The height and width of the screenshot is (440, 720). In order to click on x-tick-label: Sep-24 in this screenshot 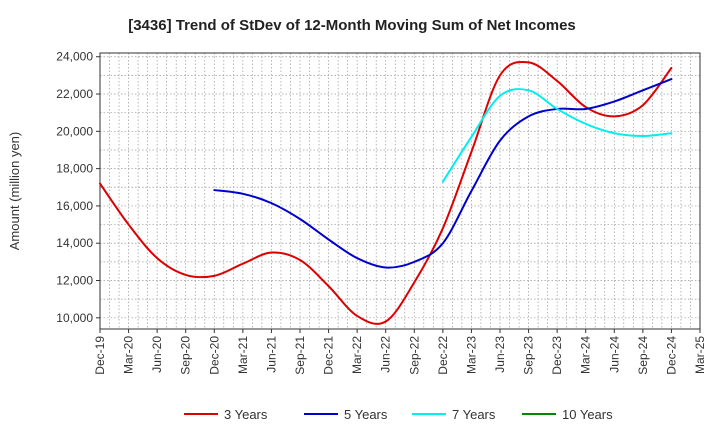, I will do `click(643, 355)`.